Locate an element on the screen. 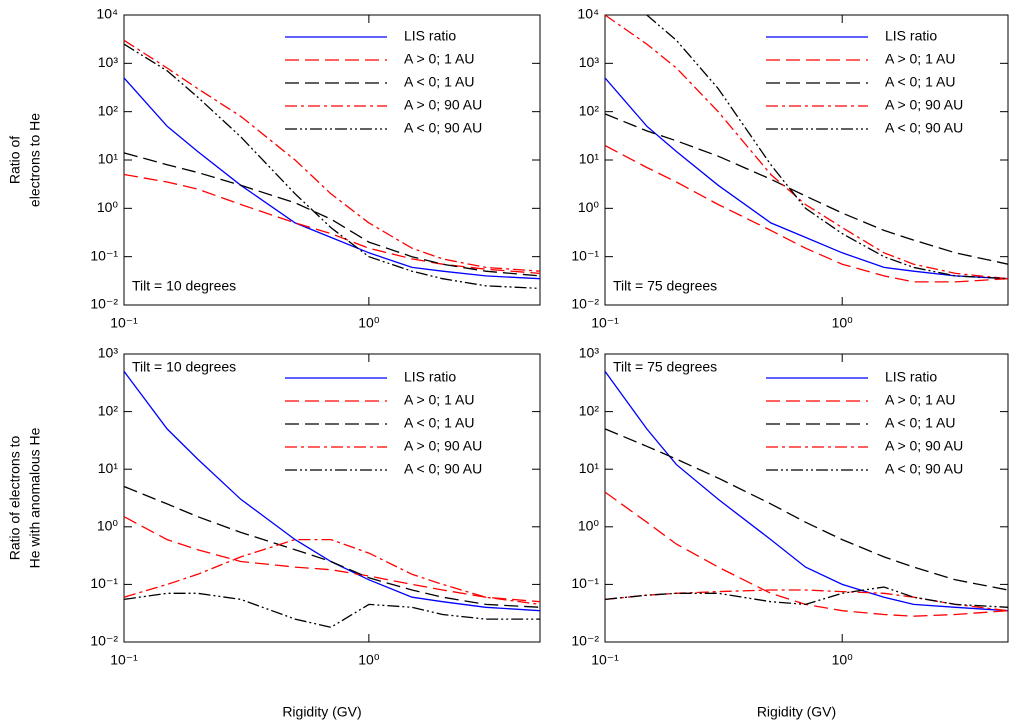 Image resolution: width=1011 pixels, height=724 pixels. y-axis-label: He with anomalous He is located at coordinates (35, 497).